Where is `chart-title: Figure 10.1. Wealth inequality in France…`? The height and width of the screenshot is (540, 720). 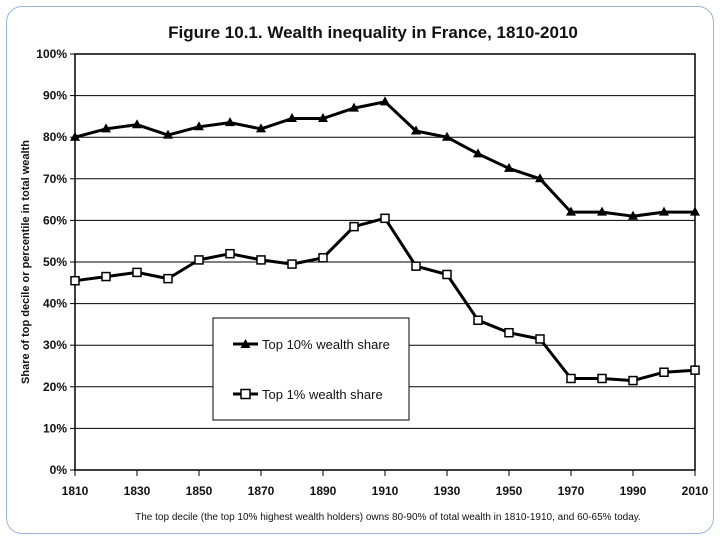
chart-title: Figure 10.1. Wealth inequality in France… is located at coordinates (373, 32).